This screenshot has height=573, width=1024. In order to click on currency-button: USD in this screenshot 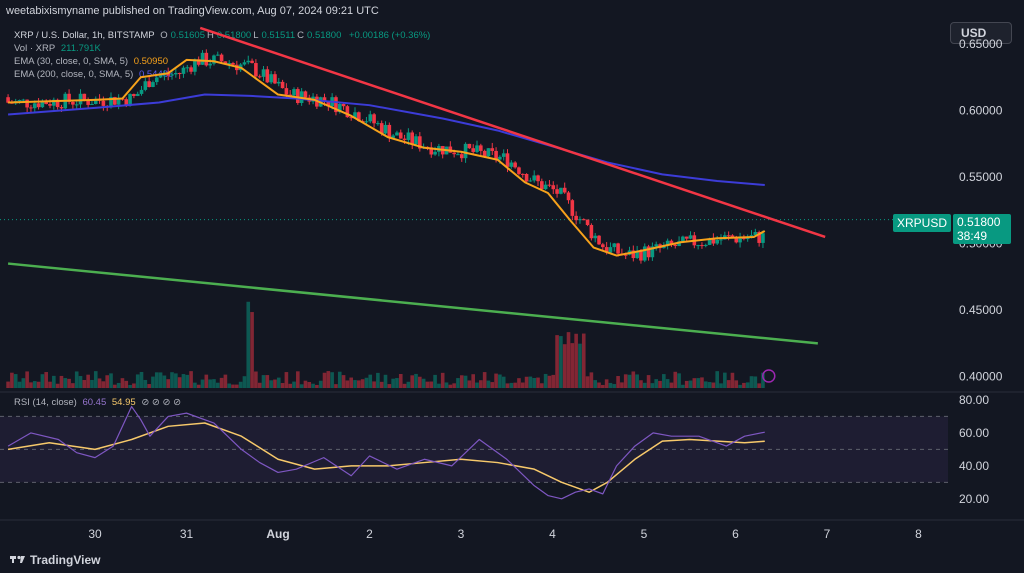, I will do `click(981, 33)`.